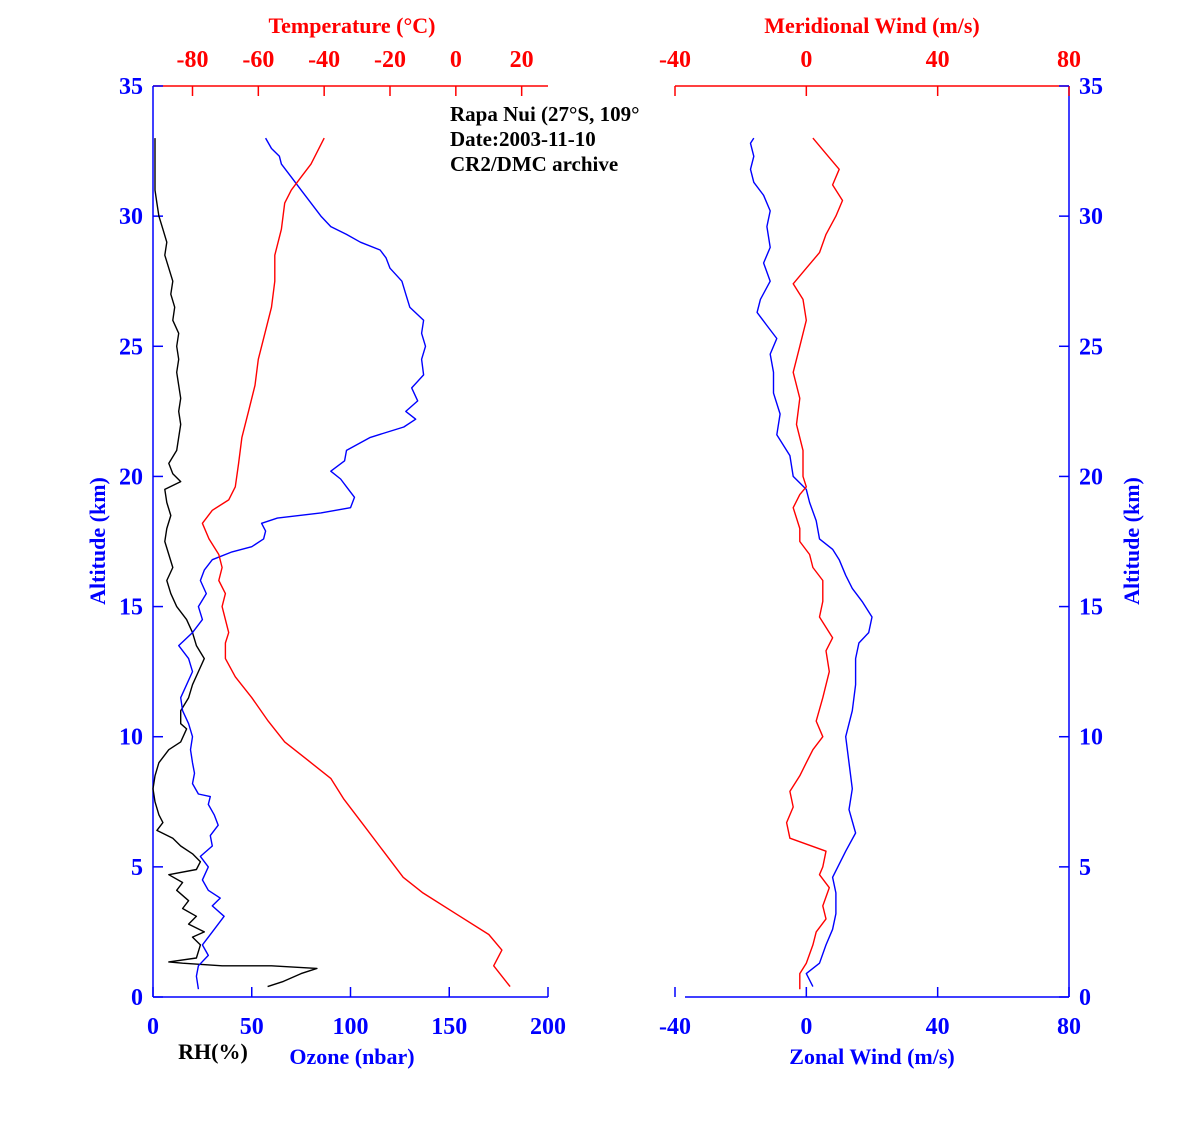  I want to click on series-line-meridional-wind-m-s, so click(814, 563).